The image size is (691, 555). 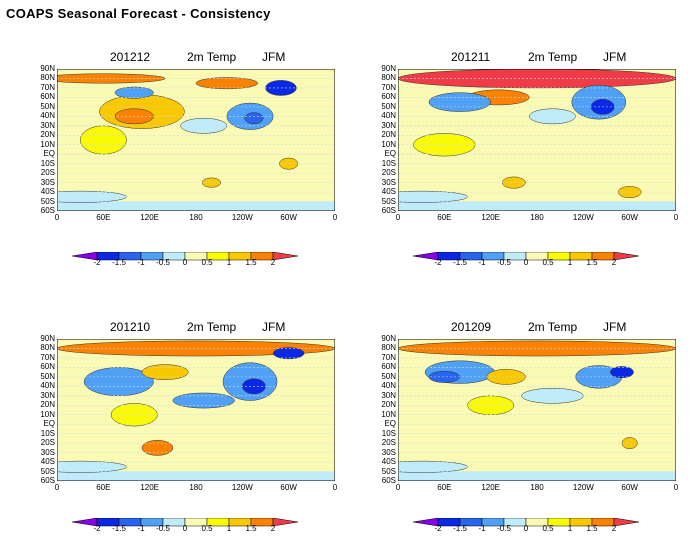 What do you see at coordinates (388, 135) in the screenshot?
I see `lat-label: 20N` at bounding box center [388, 135].